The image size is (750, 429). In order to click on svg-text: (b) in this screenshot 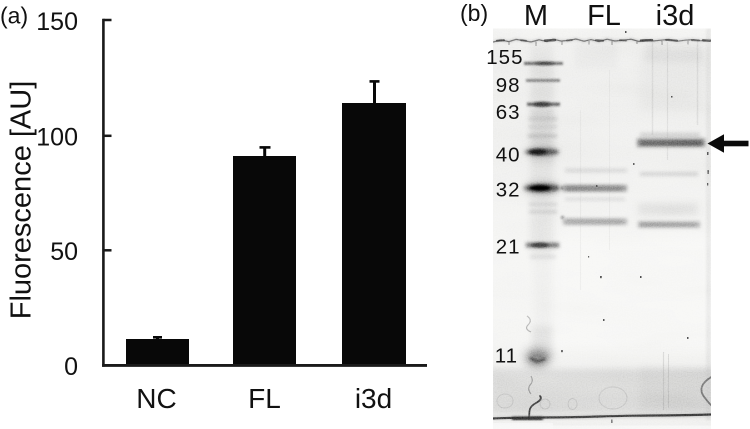, I will do `click(474, 13)`.